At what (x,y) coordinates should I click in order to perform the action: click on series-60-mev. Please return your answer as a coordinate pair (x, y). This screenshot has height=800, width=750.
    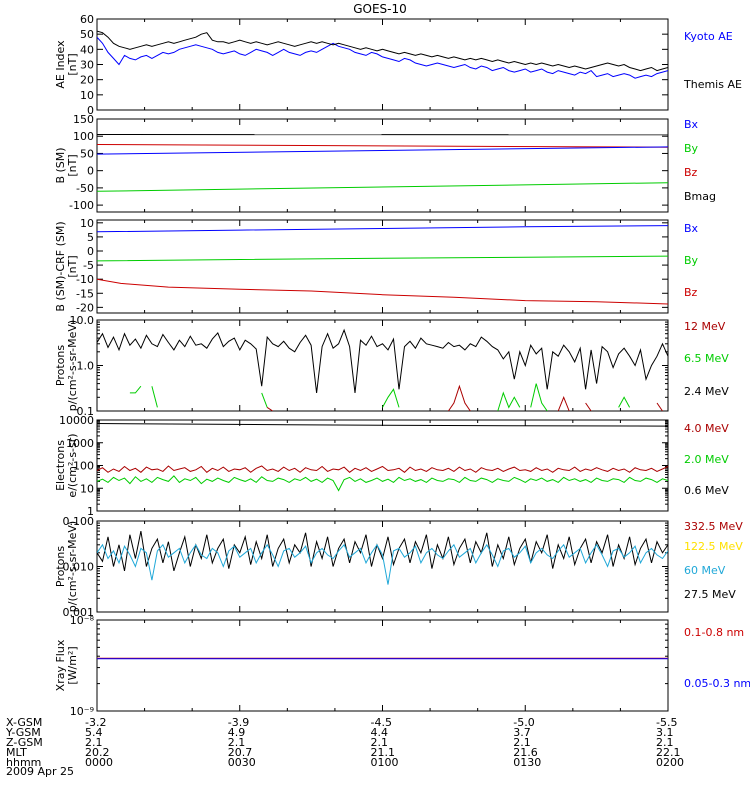
    Looking at the image, I should click on (382, 564).